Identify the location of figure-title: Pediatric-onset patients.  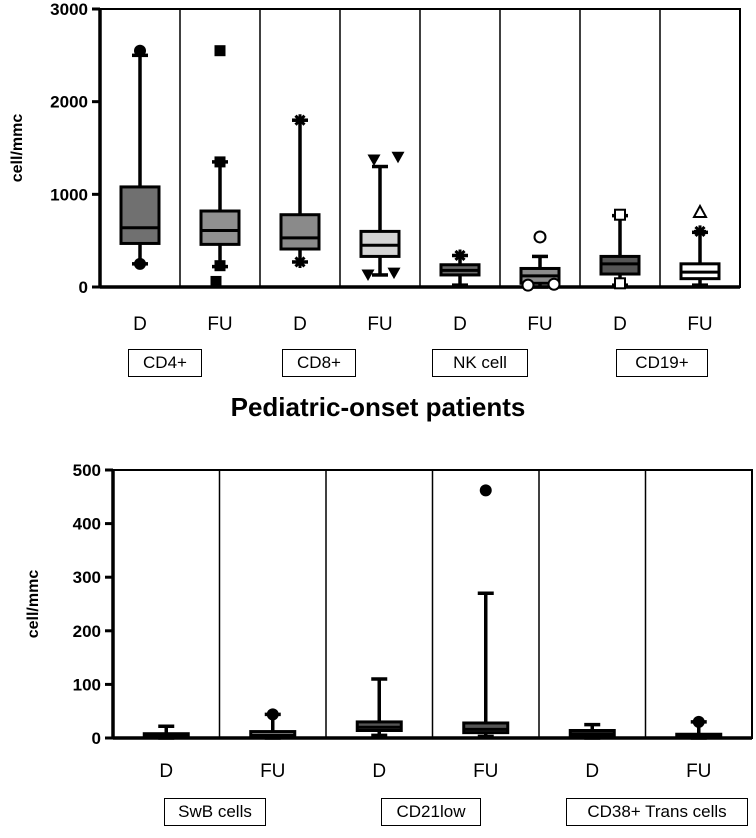
(378, 407).